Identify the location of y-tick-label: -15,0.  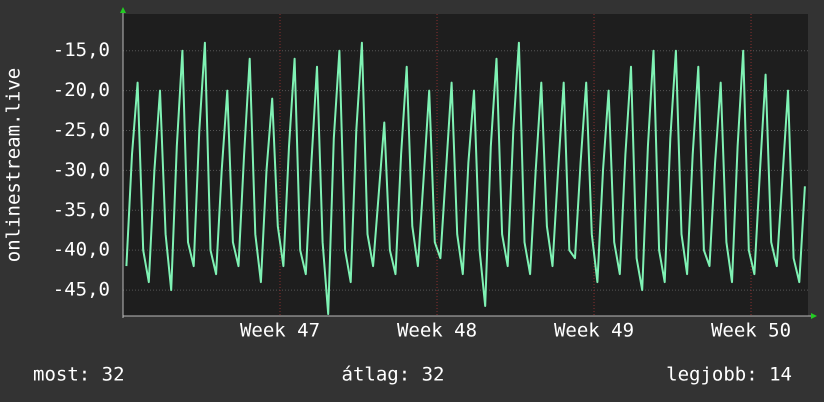
(81, 50).